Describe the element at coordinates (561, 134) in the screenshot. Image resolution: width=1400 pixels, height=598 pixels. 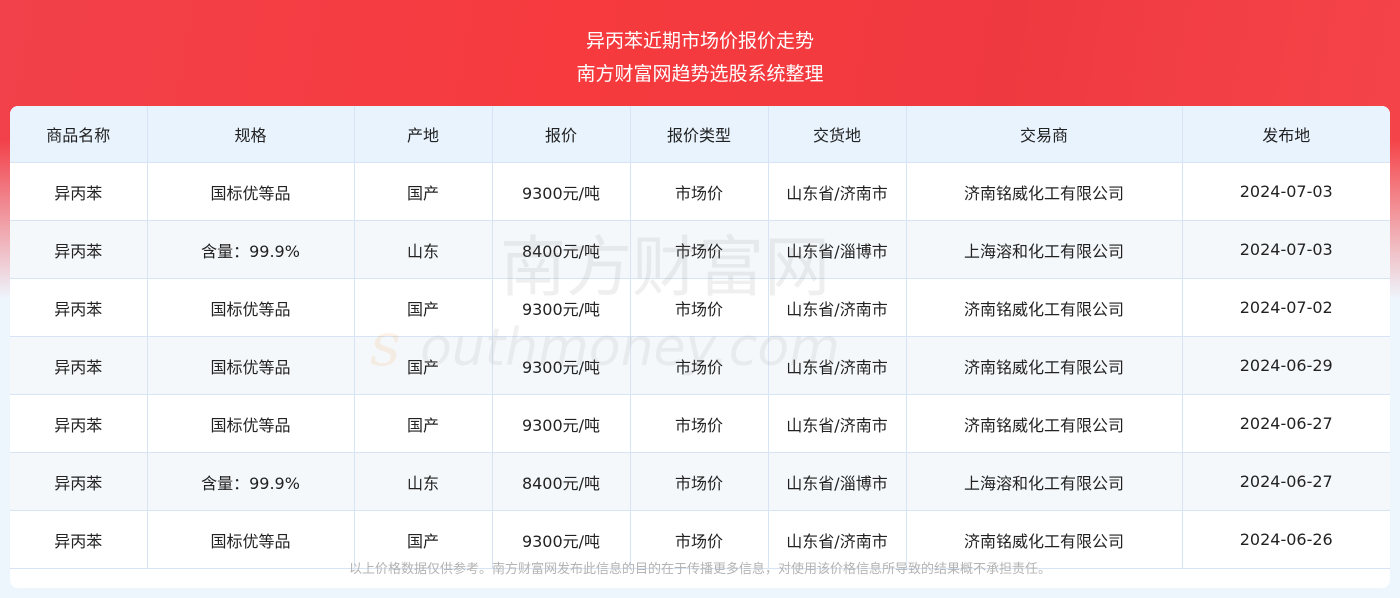
I see `column-header: 报价` at that location.